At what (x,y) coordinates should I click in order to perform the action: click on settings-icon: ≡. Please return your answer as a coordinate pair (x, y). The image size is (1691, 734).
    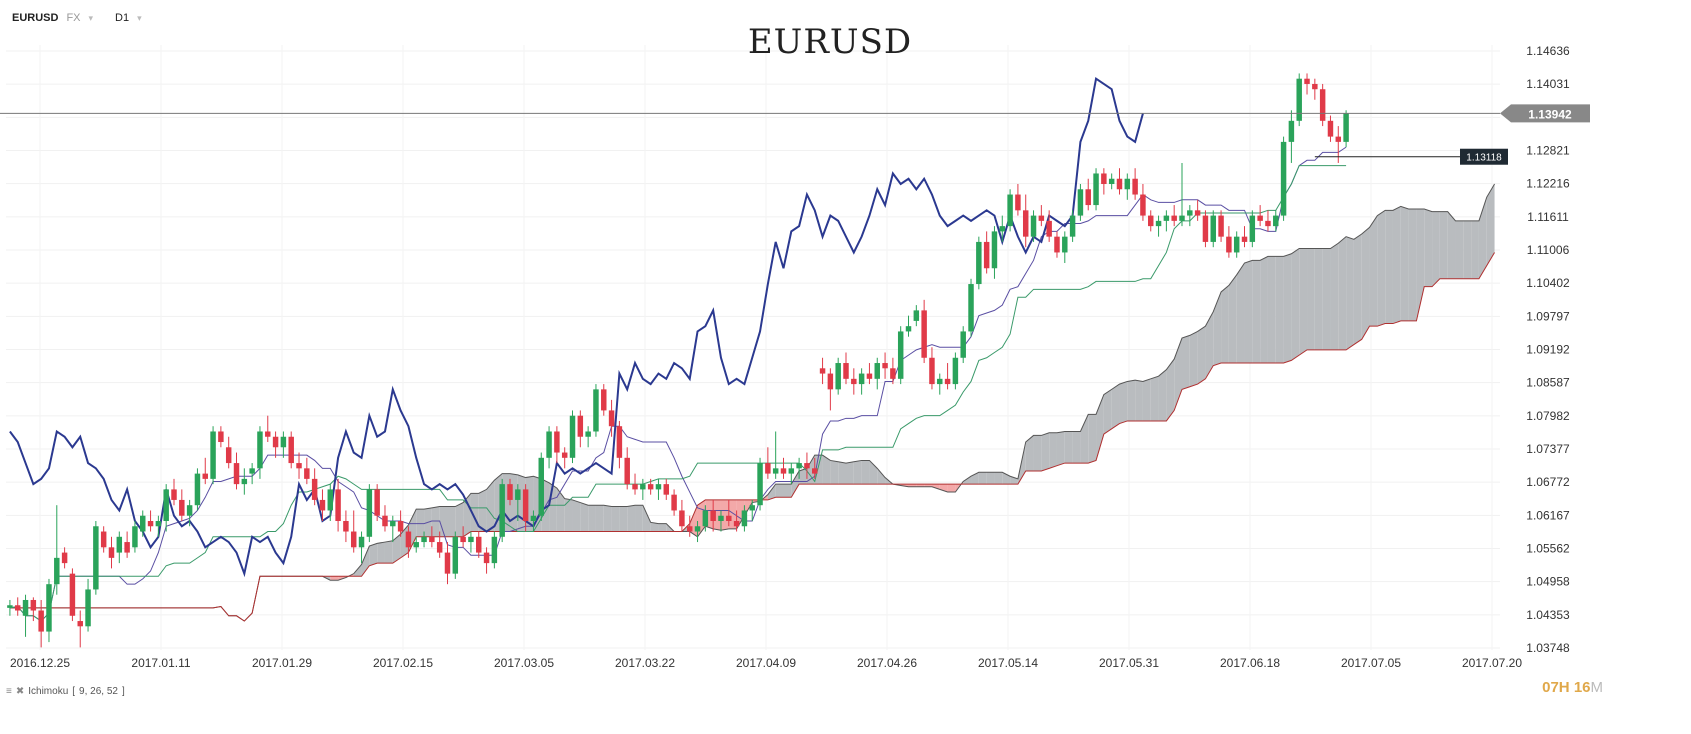
    Looking at the image, I should click on (9, 691).